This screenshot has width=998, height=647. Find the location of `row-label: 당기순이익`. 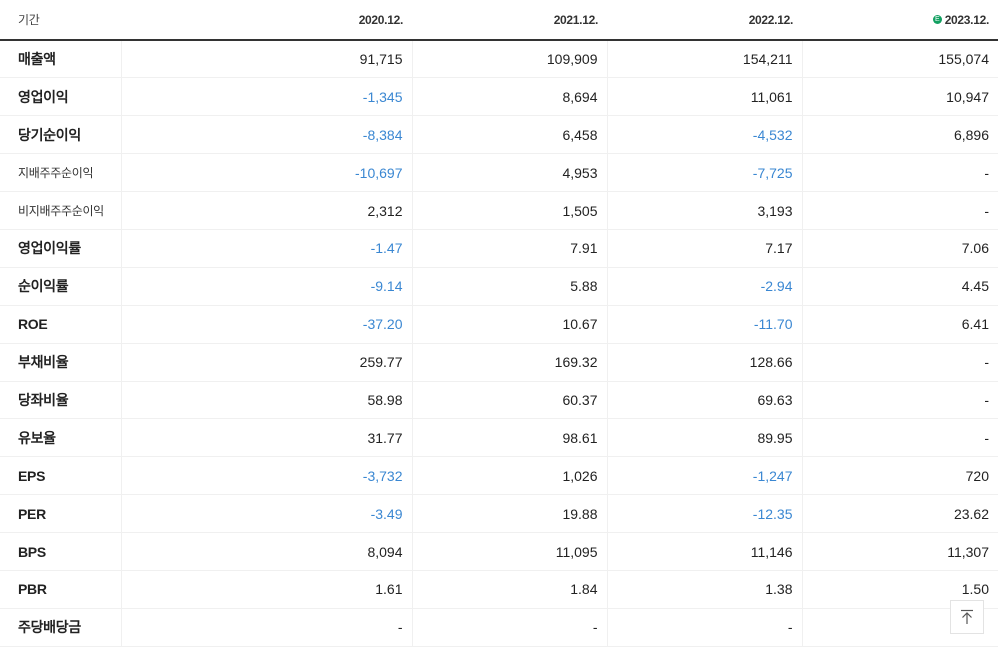

row-label: 당기순이익 is located at coordinates (60, 135).